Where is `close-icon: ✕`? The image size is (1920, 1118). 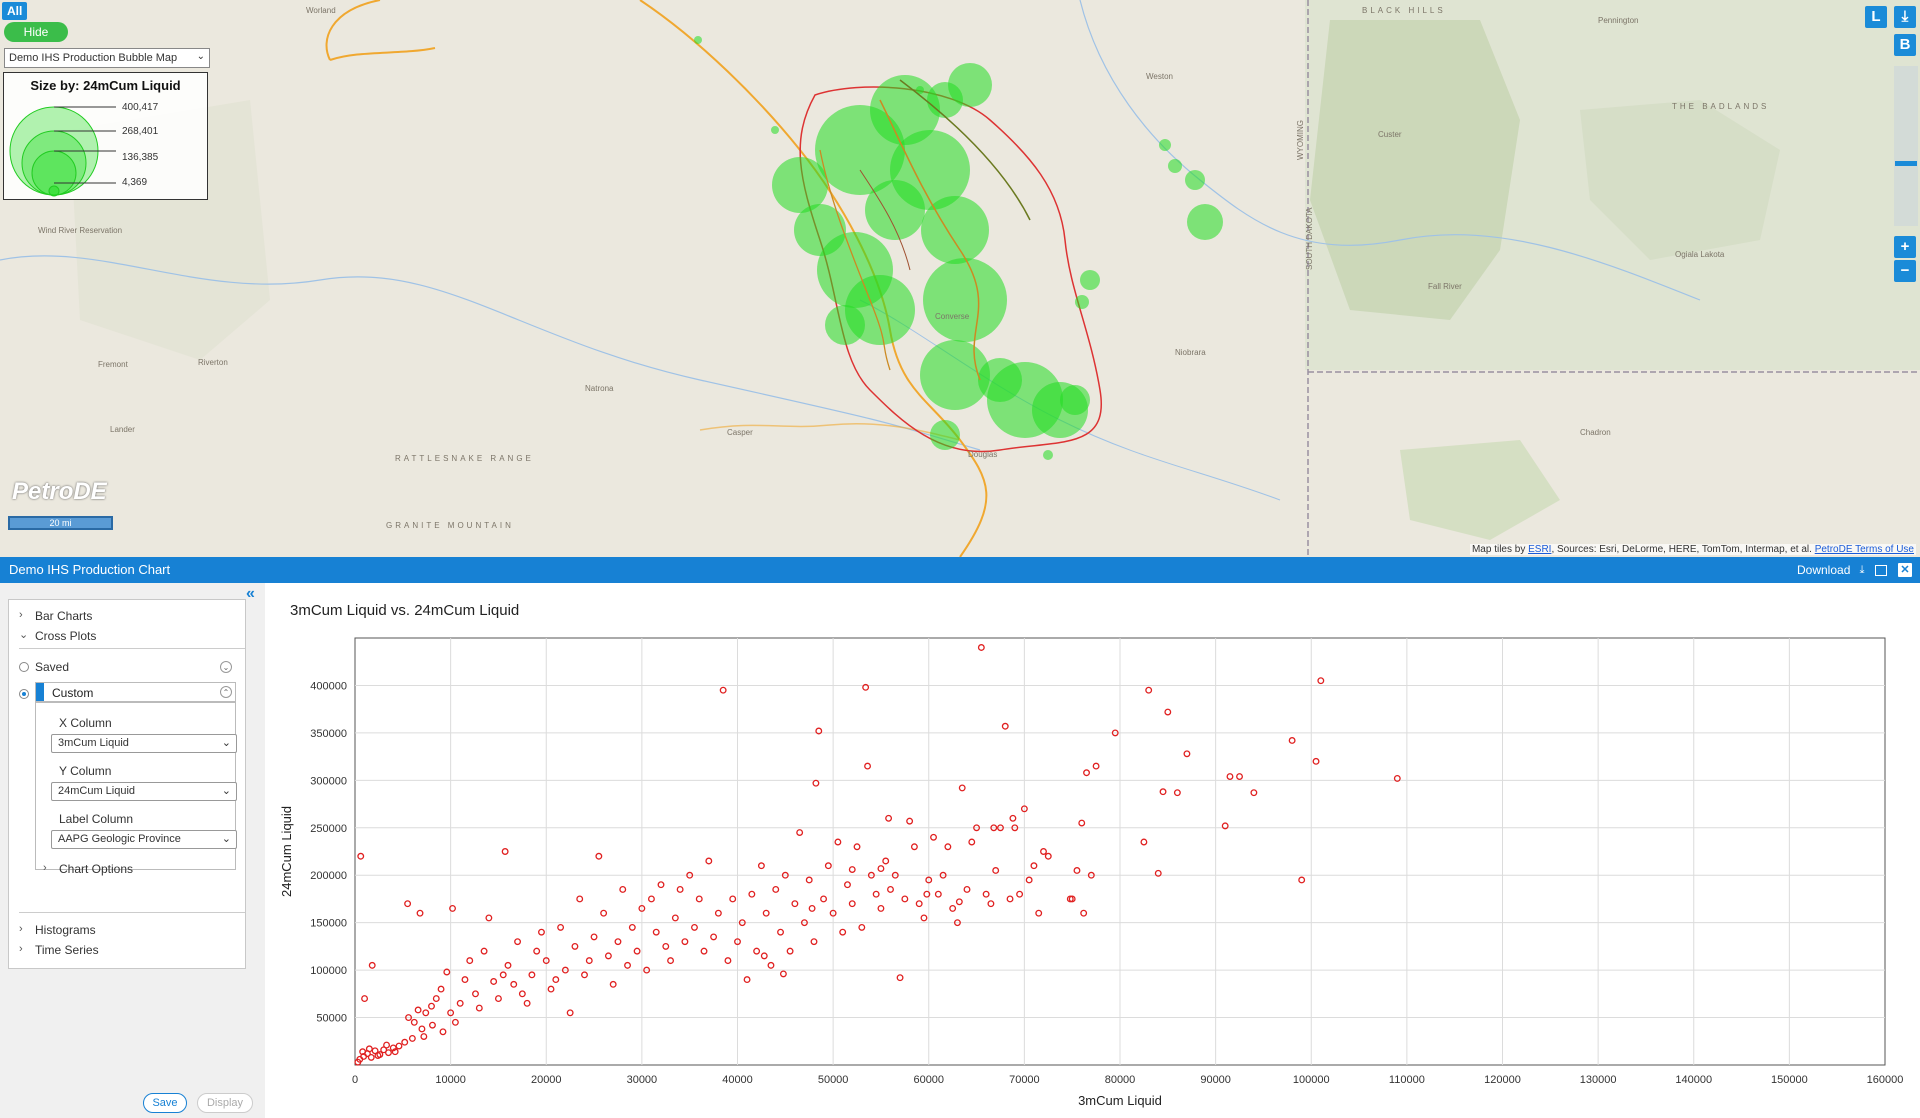
close-icon: ✕ is located at coordinates (1905, 570).